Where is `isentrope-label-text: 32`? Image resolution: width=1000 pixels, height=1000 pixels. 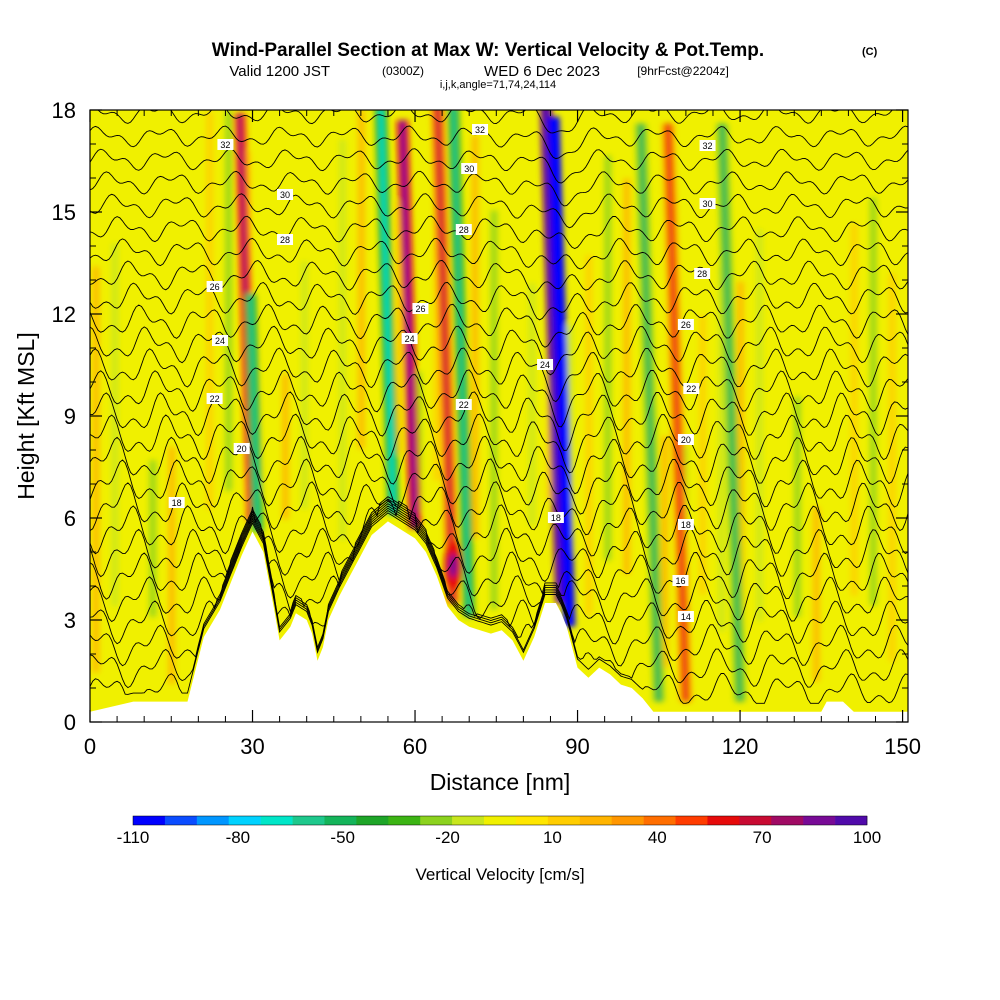
isentrope-label-text: 32 is located at coordinates (225, 145).